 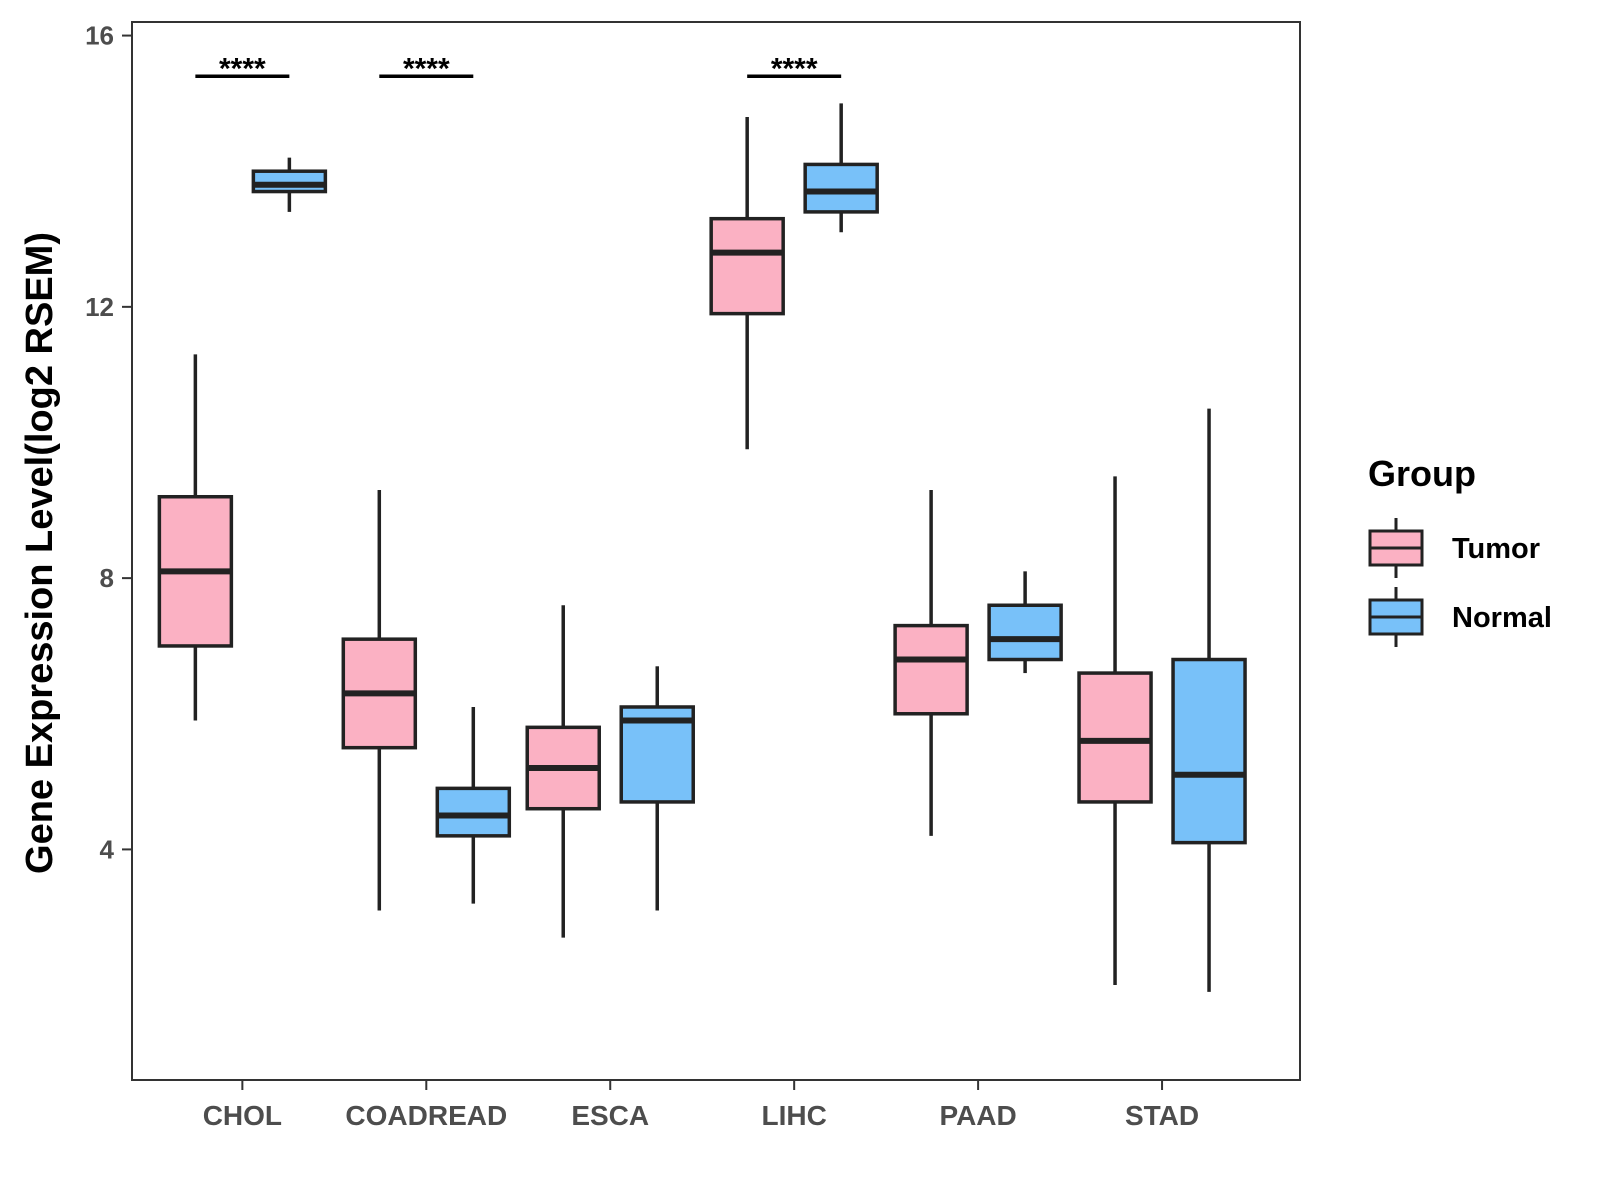 I want to click on legend: Group Tumor Normal, so click(x=1460, y=550).